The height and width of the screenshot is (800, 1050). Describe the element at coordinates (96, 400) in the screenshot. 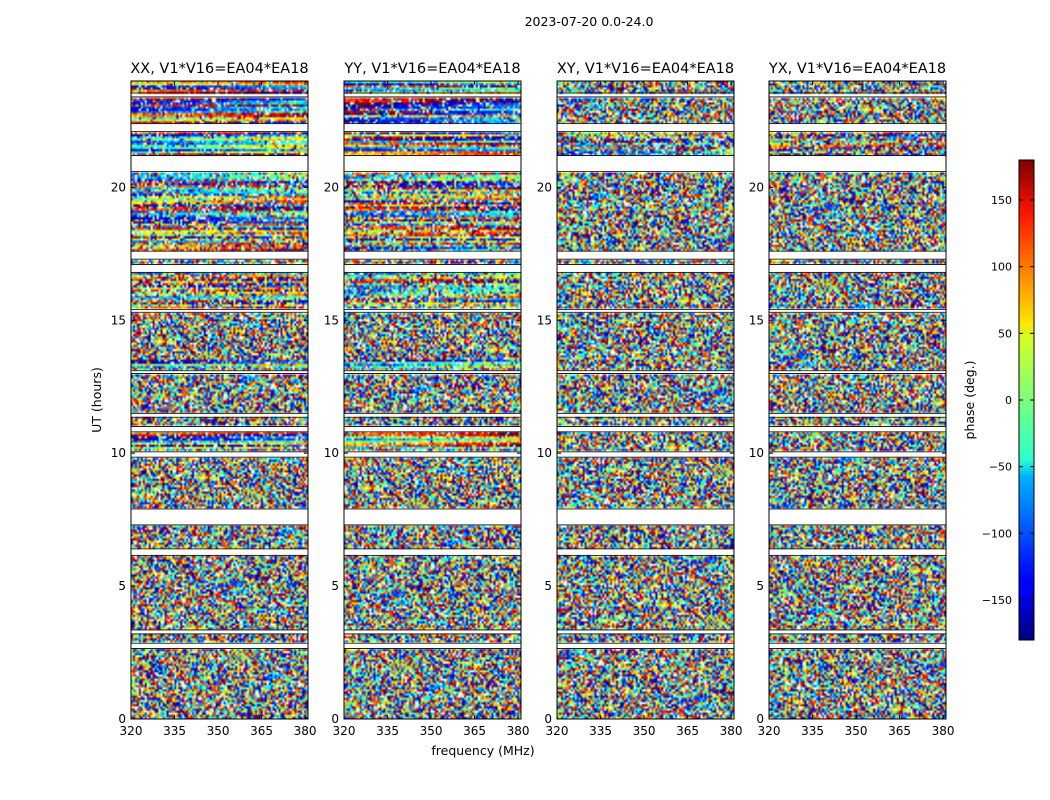

I see `y-axis-label: UT (hours)` at that location.